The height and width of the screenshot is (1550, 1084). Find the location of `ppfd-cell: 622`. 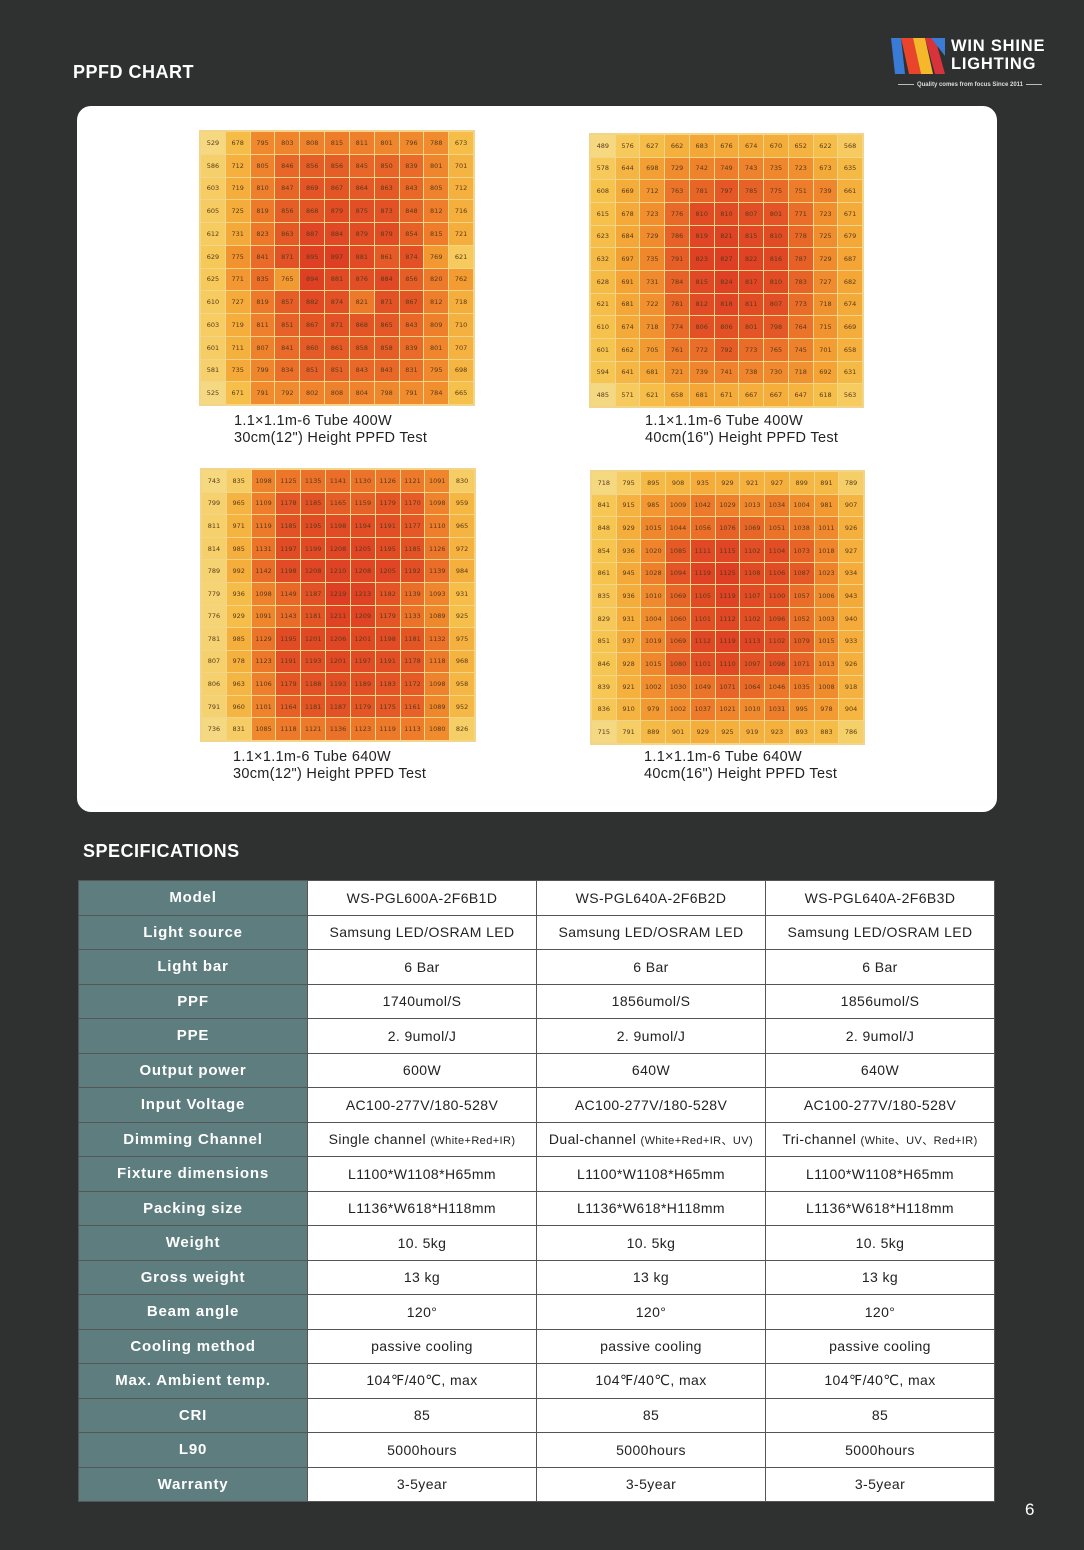

ppfd-cell: 622 is located at coordinates (825, 146).